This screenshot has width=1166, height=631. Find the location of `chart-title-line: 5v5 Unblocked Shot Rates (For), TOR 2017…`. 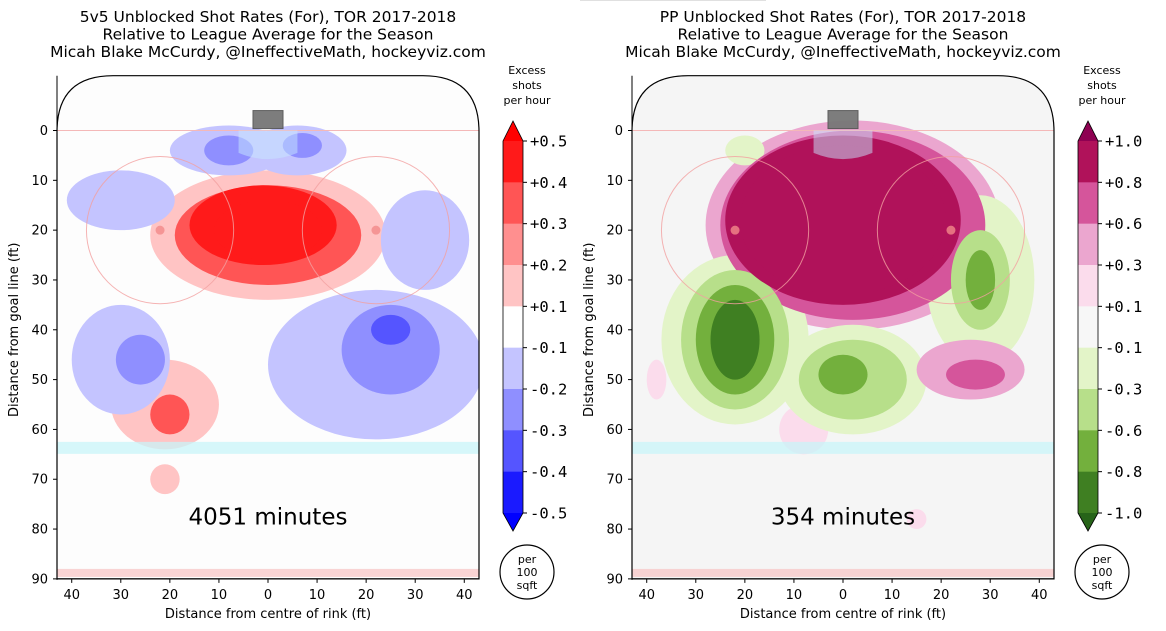

chart-title-line: 5v5 Unblocked Shot Rates (For), TOR 2017… is located at coordinates (268, 17).